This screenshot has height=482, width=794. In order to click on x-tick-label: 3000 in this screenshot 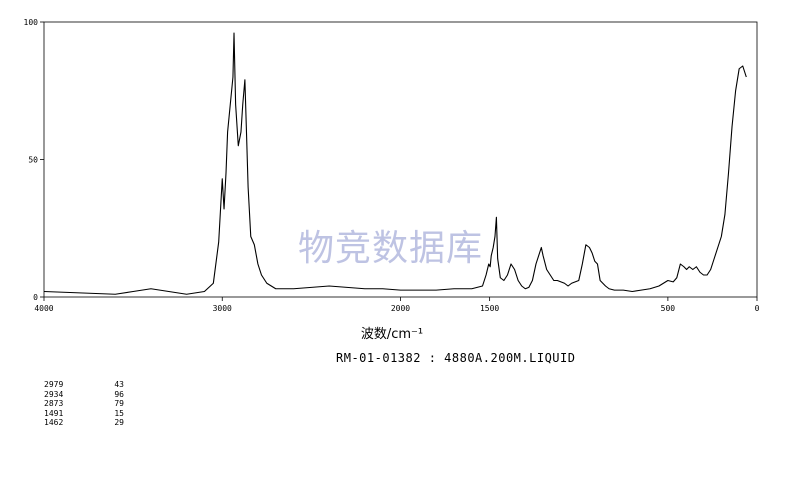, I will do `click(222, 308)`.